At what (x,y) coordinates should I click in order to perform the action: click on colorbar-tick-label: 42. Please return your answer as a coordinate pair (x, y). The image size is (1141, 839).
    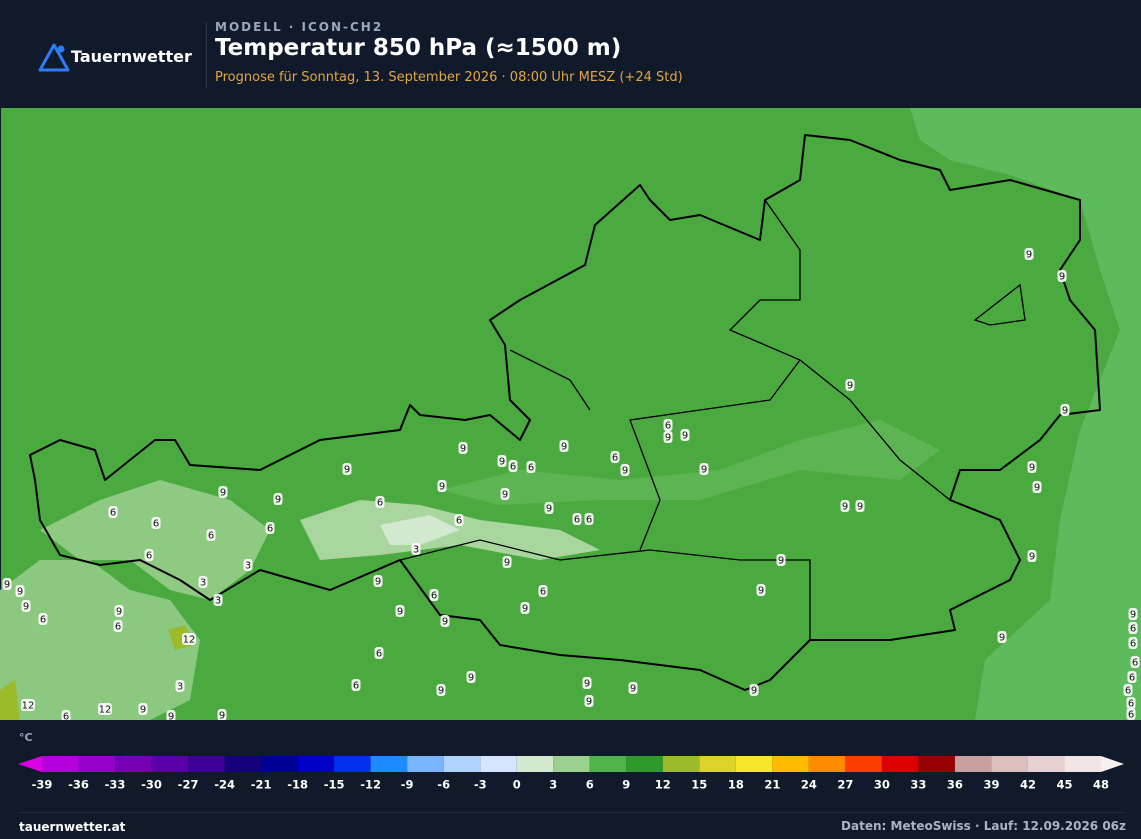
    Looking at the image, I should click on (1028, 785).